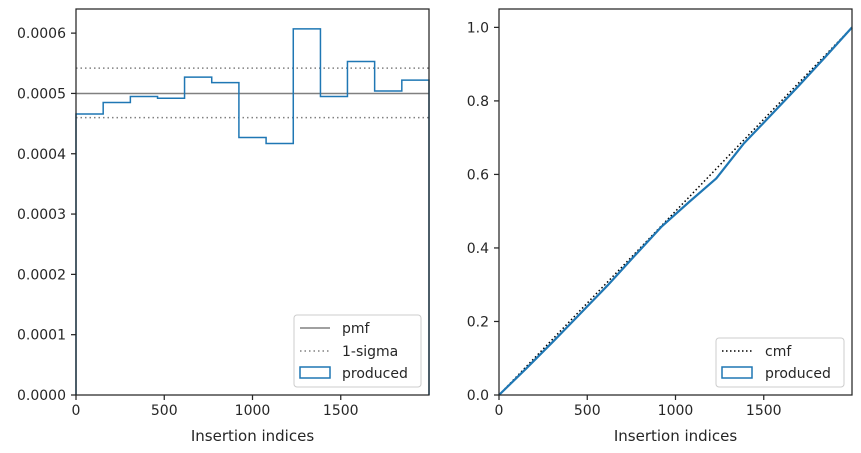 This screenshot has width=861, height=453. I want to click on left-legend-box, so click(357, 351).